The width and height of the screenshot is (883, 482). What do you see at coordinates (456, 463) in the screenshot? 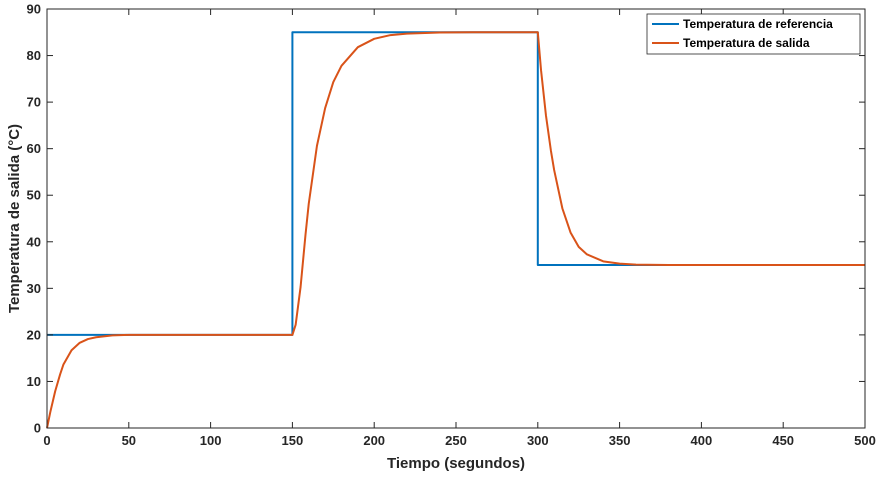
I see `x-axis-label: Tiempo (segundos)` at bounding box center [456, 463].